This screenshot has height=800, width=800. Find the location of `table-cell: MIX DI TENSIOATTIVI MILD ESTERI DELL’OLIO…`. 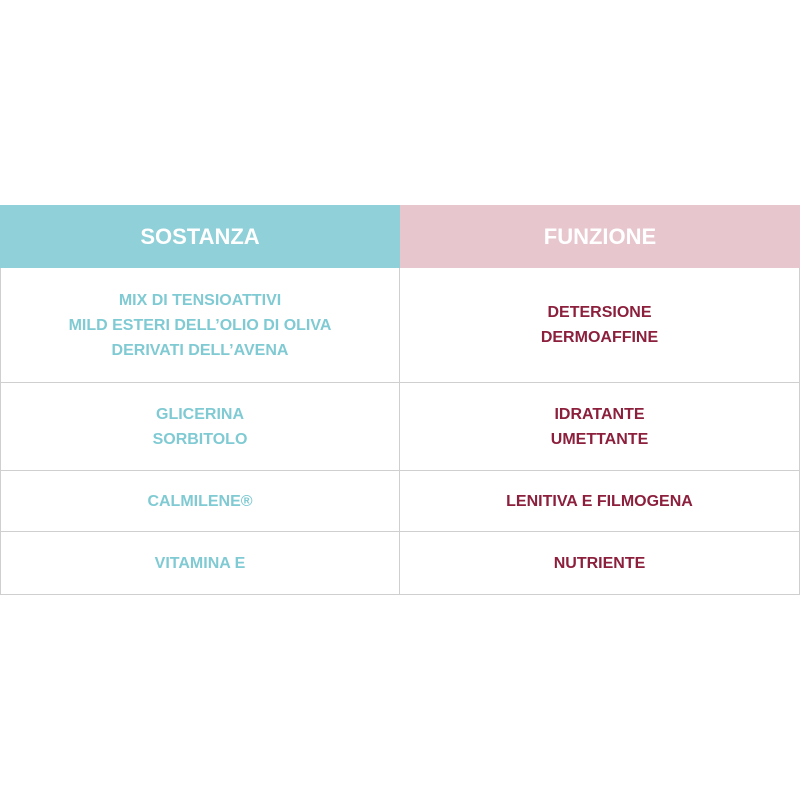

table-cell: MIX DI TENSIOATTIVI MILD ESTERI DELL’OLIO… is located at coordinates (200, 325).